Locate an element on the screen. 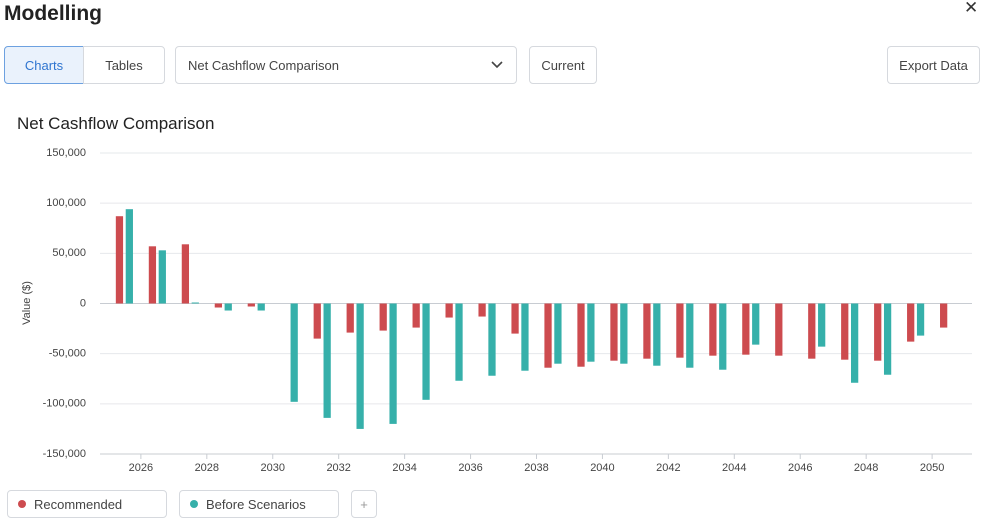 This screenshot has height=518, width=984. x-tick-label: 2036 is located at coordinates (470, 468).